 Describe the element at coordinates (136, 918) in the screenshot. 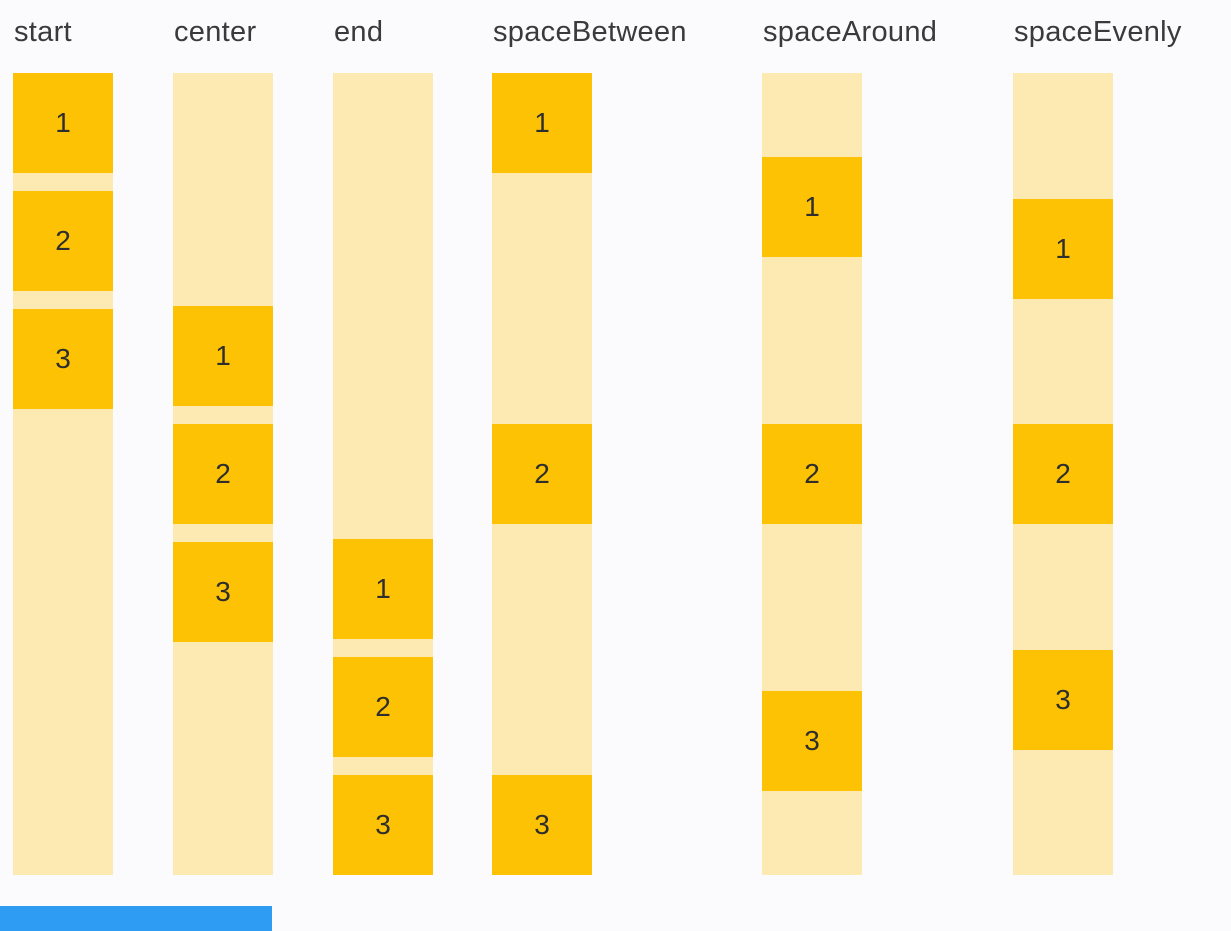

I see `video-progress-bar` at that location.